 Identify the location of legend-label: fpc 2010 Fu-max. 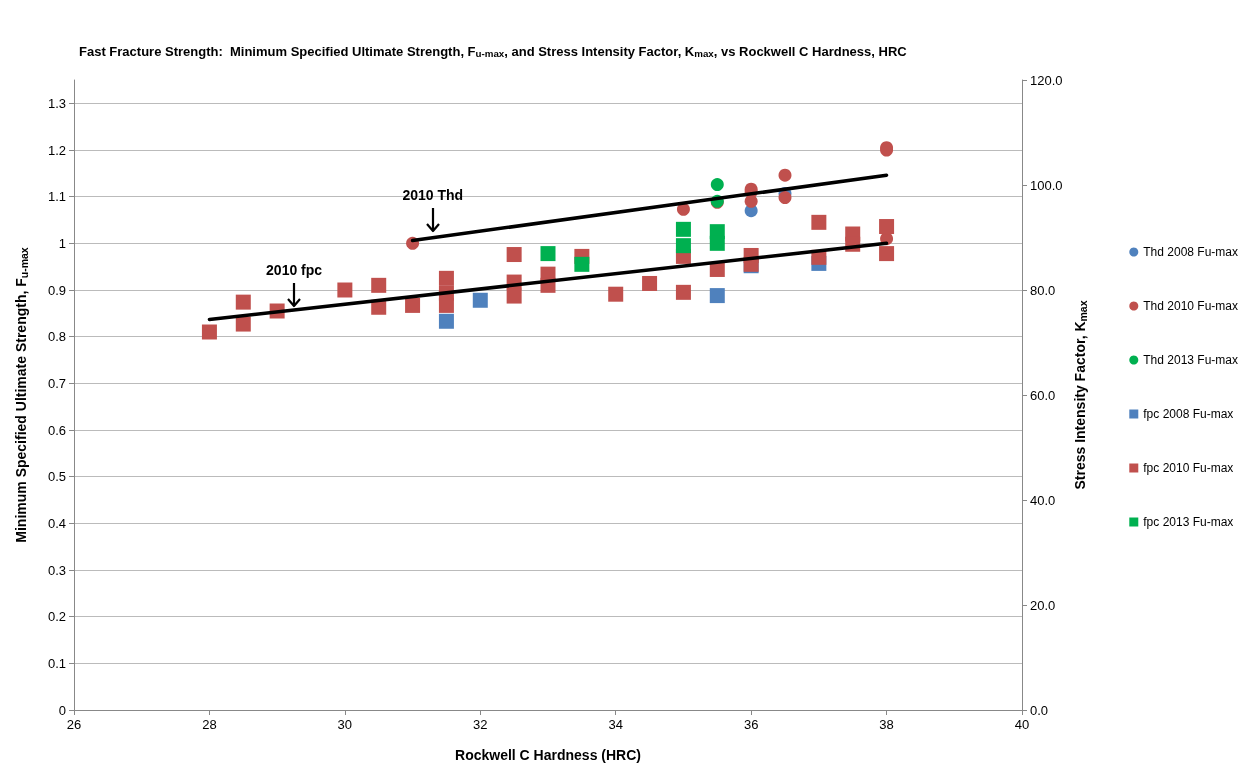
(1188, 468).